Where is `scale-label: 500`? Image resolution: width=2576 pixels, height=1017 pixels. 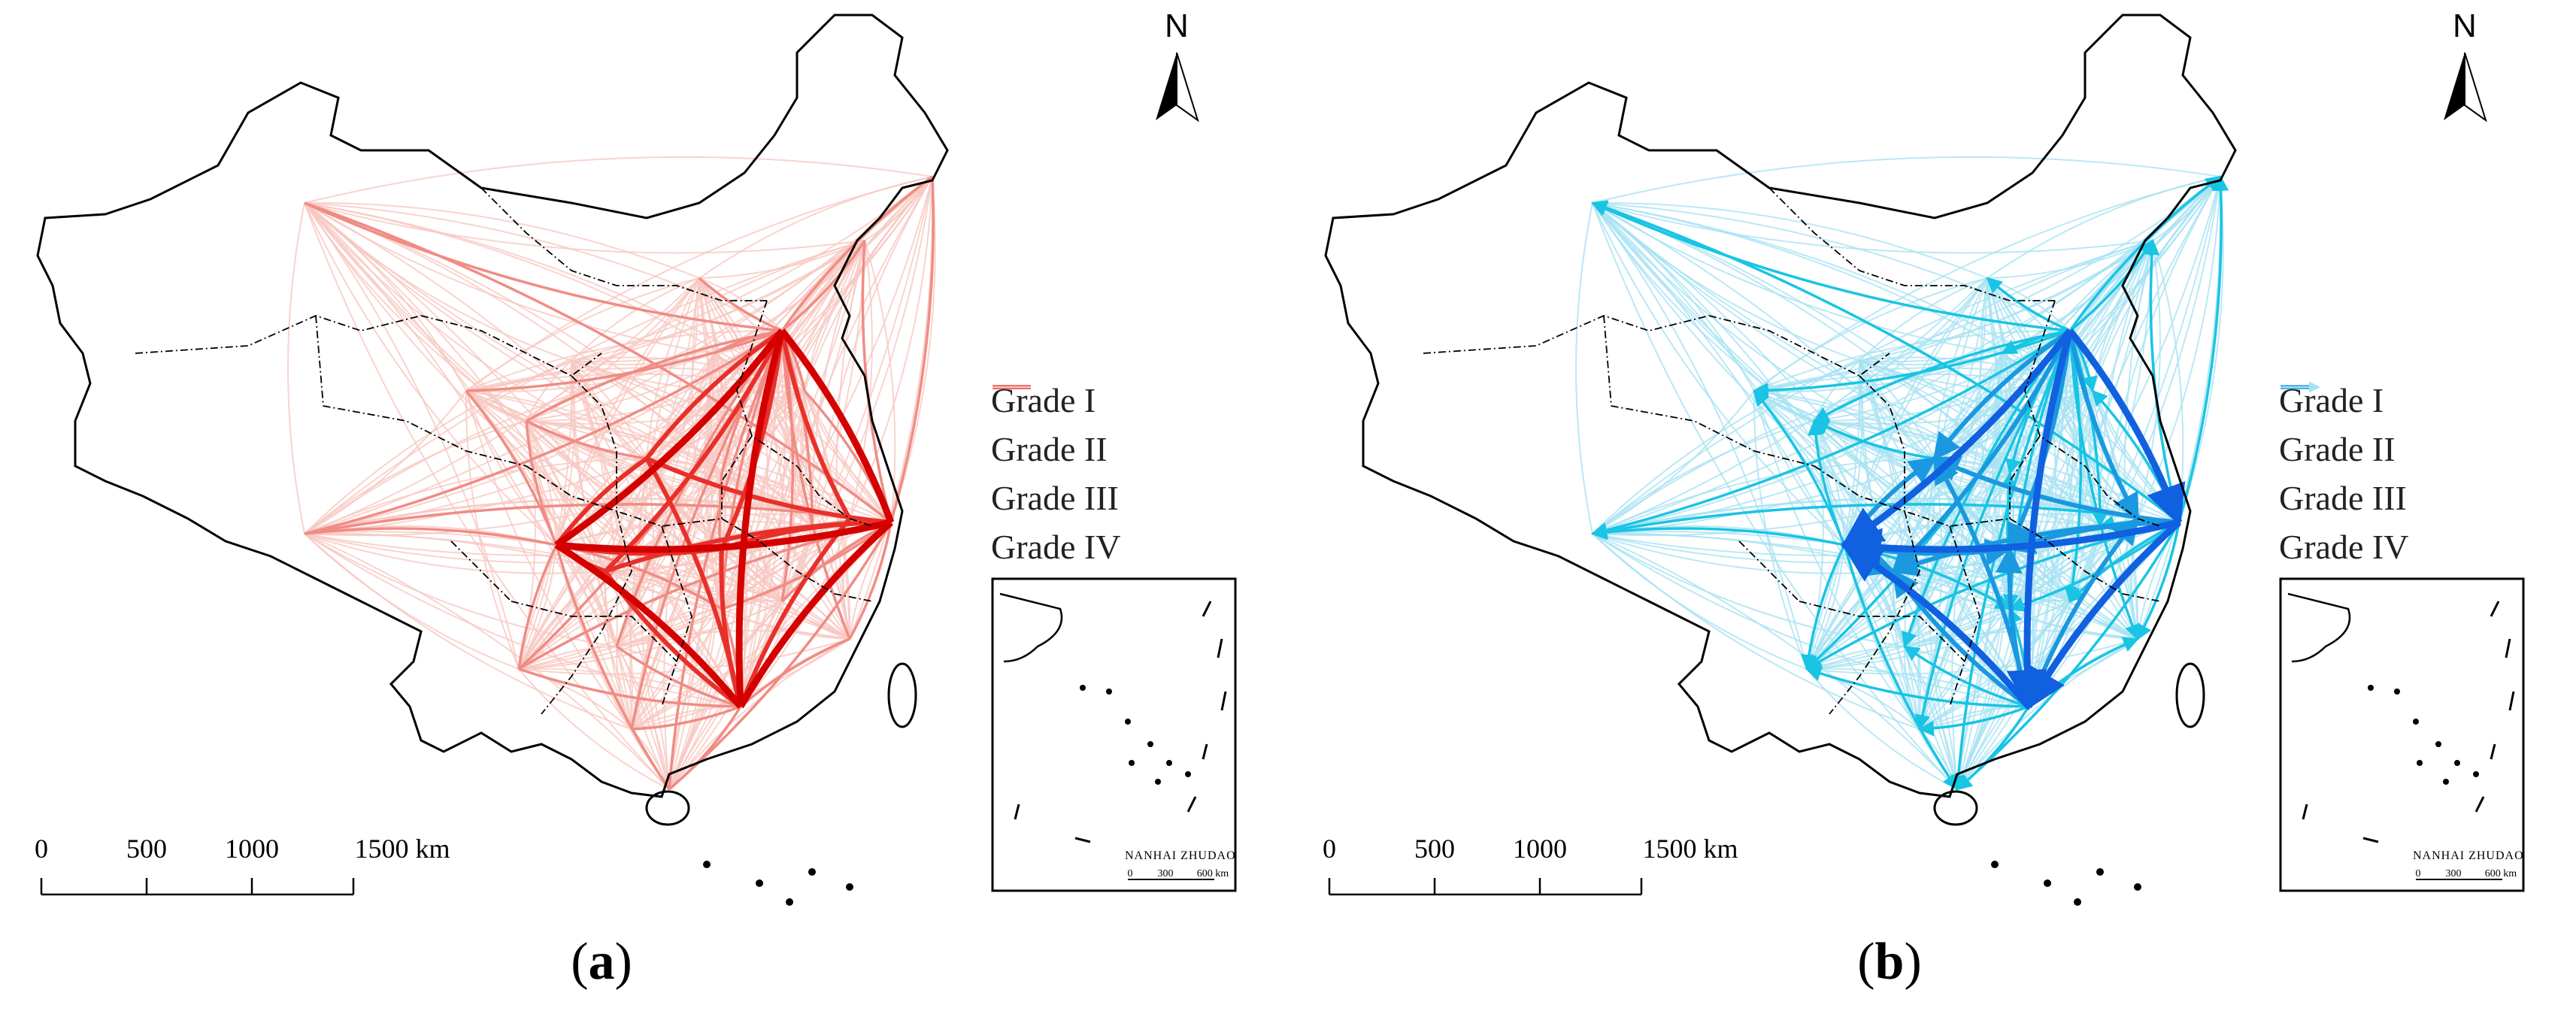 scale-label: 500 is located at coordinates (146, 849).